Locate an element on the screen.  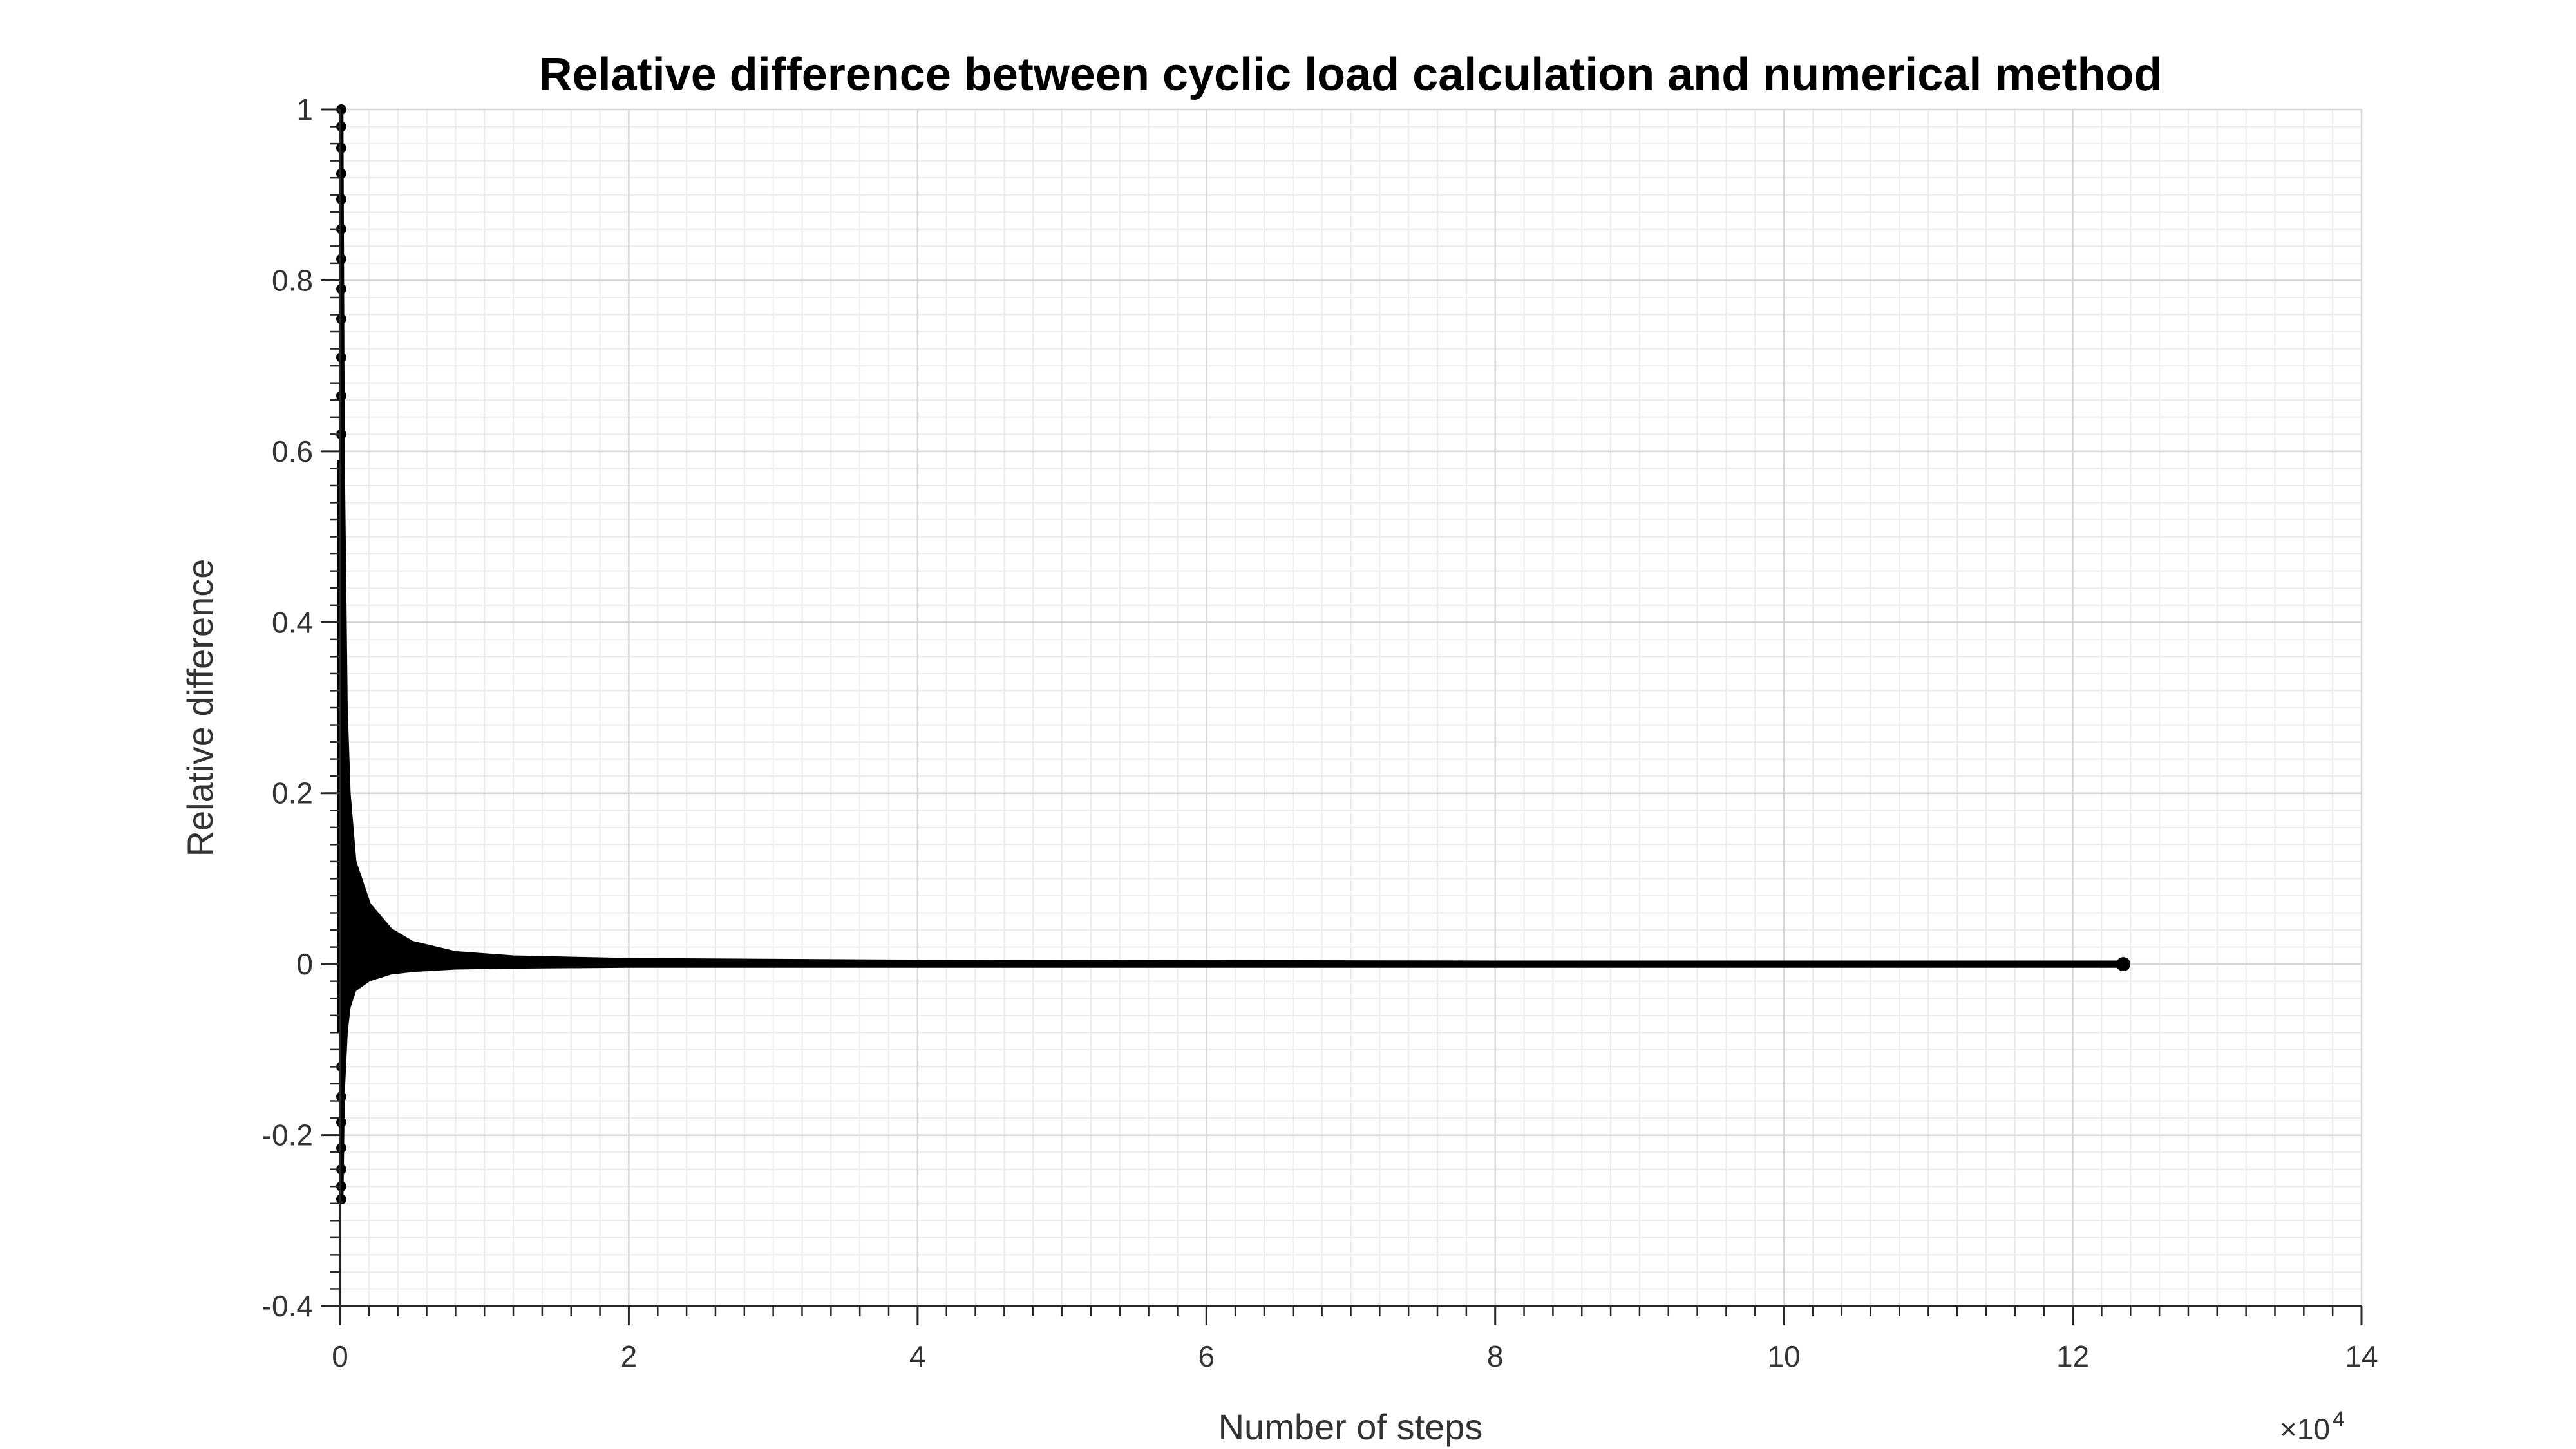
x-tick-label: 14 is located at coordinates (2361, 1356).